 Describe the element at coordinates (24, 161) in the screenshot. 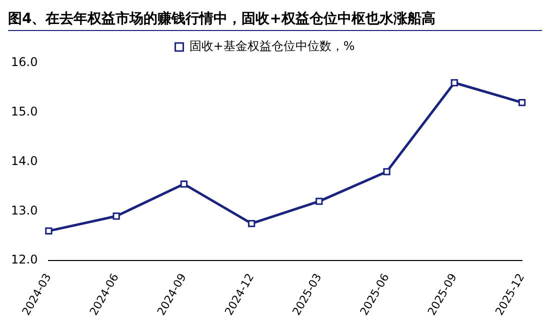

I see `y-tick-label: 14.0` at that location.